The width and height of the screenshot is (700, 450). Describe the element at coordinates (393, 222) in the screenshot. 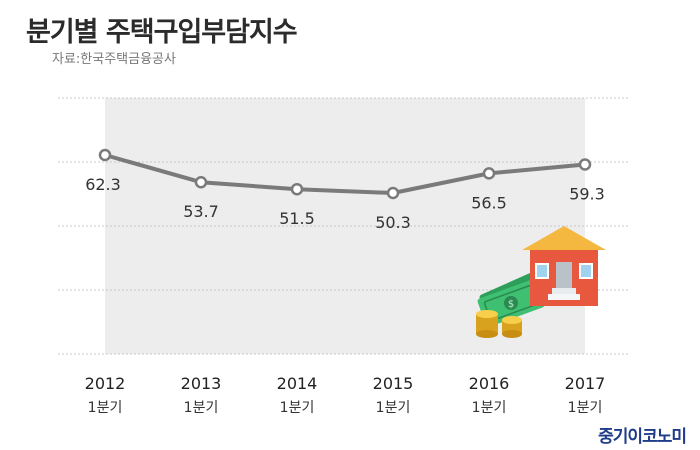

I see `data-label: 50.3` at that location.